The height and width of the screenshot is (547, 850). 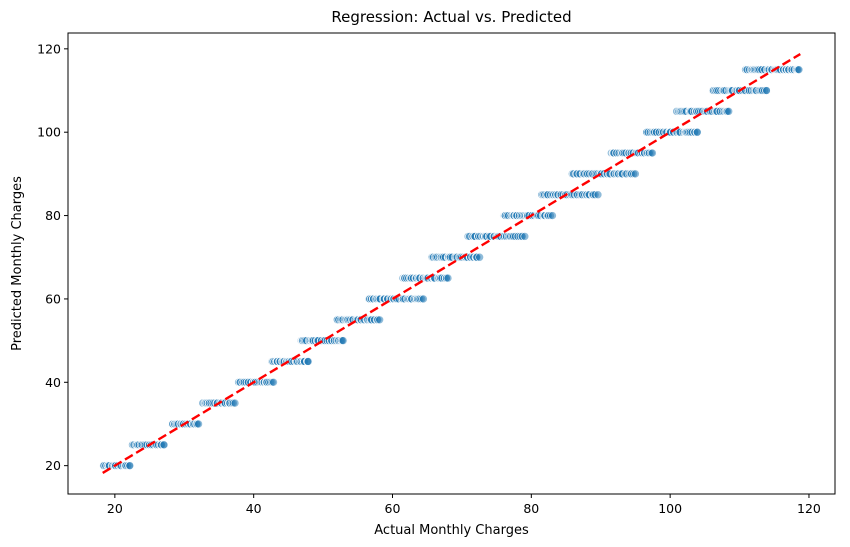 I want to click on x-tick-label-80: 80, so click(x=531, y=508).